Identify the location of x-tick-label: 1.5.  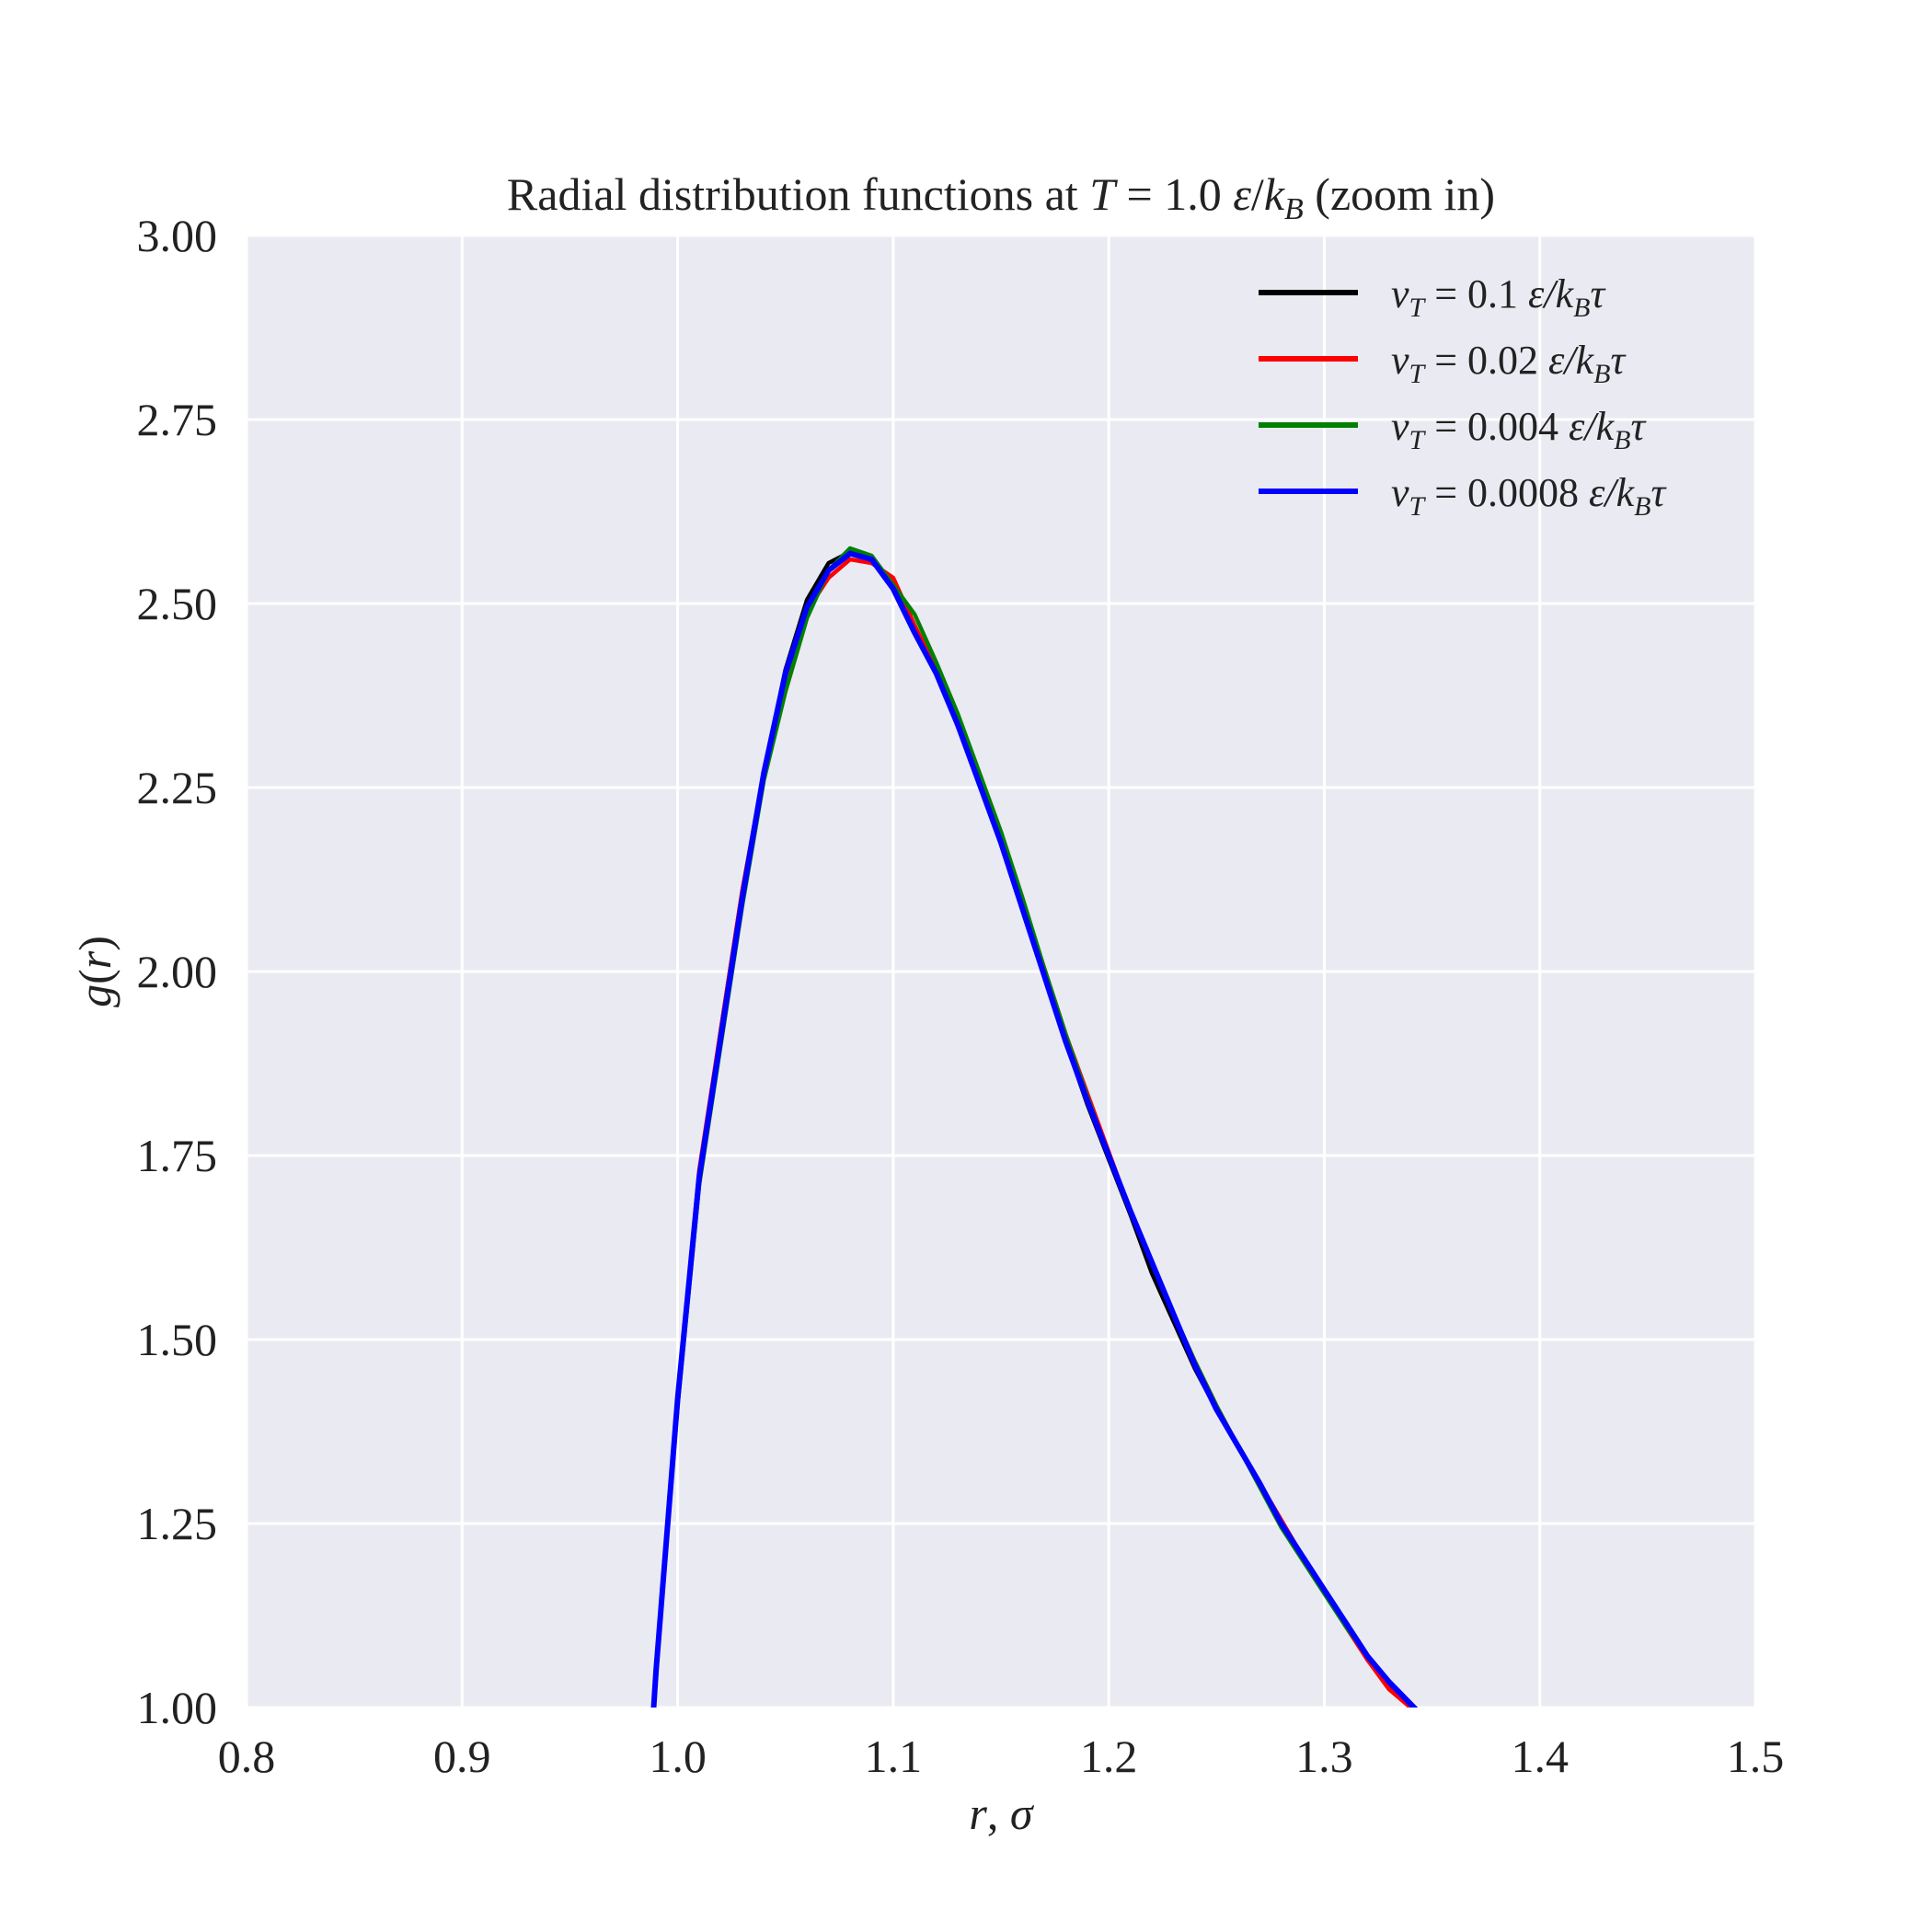
(1756, 1756).